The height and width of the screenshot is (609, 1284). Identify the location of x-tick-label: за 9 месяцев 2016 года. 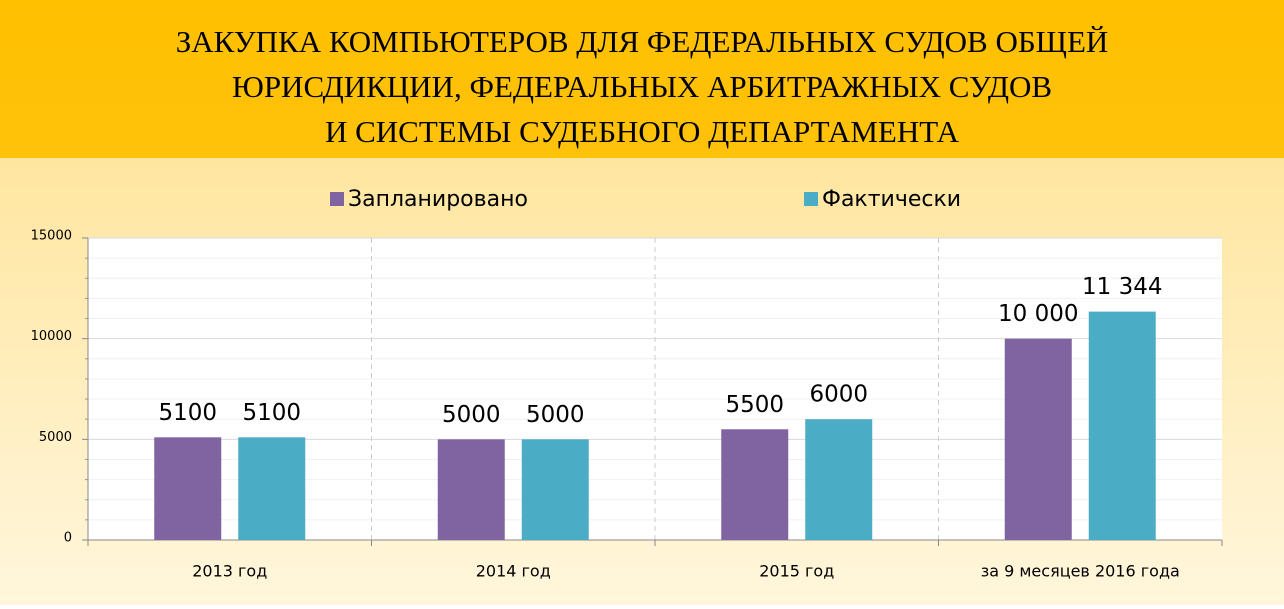
(1080, 571).